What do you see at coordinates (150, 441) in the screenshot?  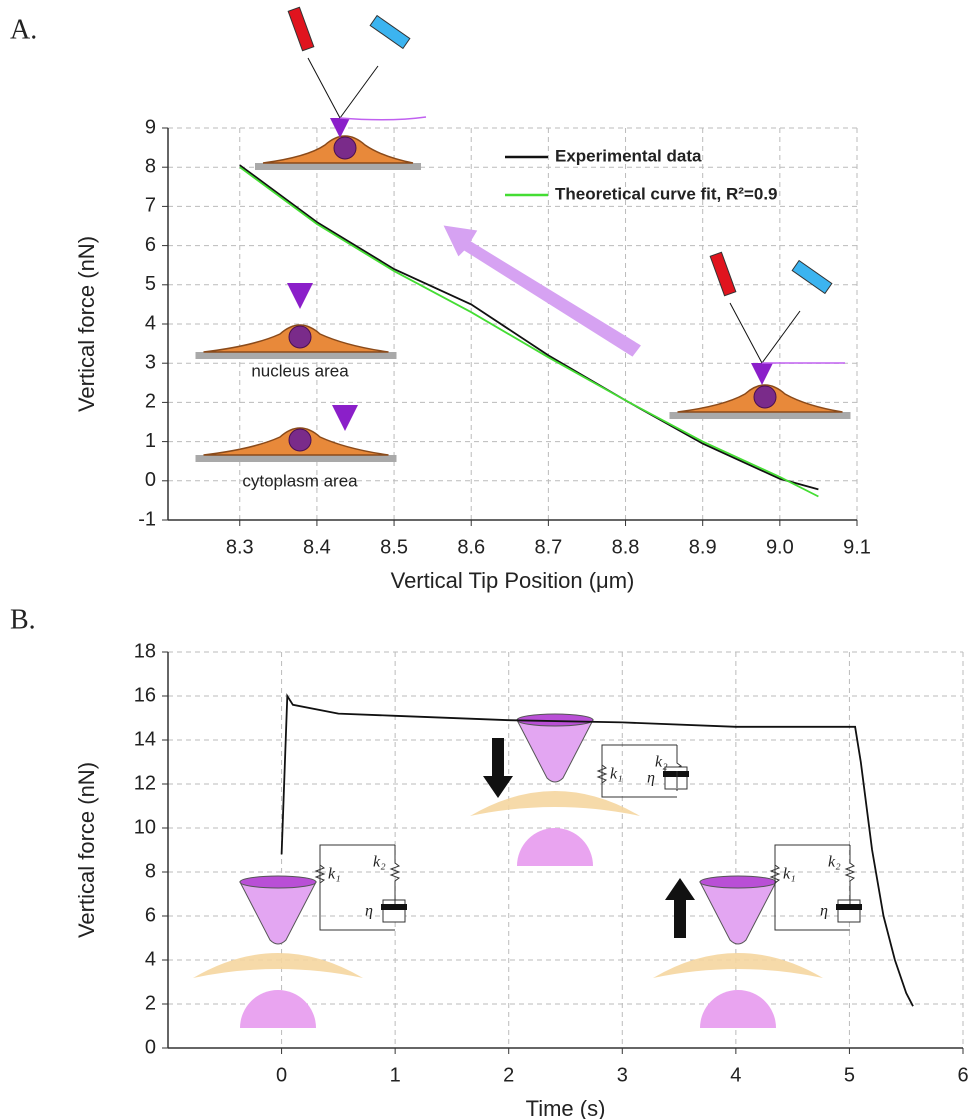 I see `y-tick-label: 1` at bounding box center [150, 441].